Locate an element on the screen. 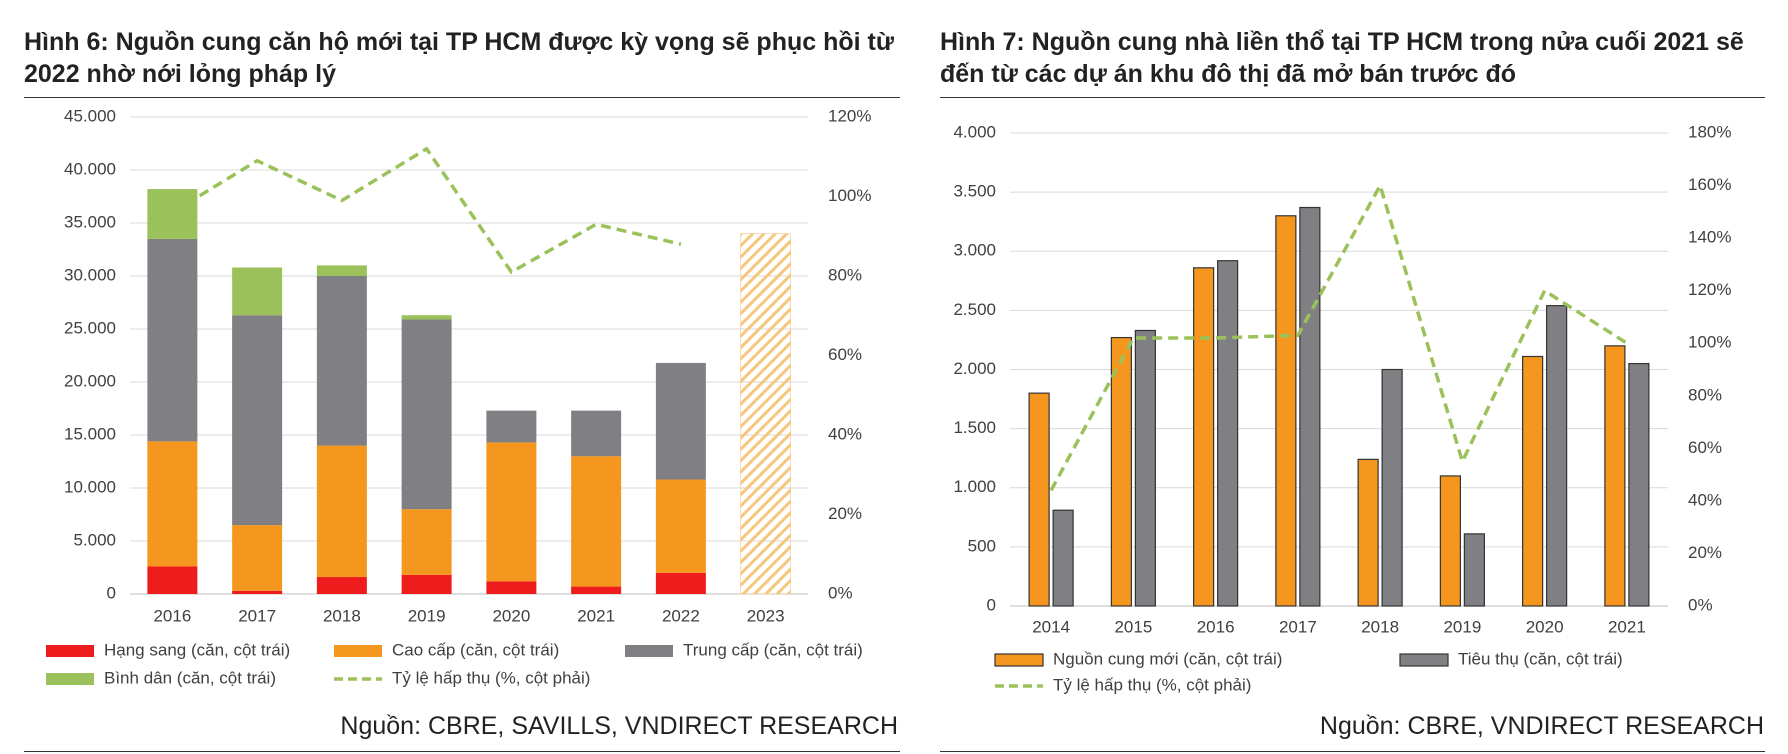  legend-label: Tiêu thụ (căn, cột trái) is located at coordinates (1540, 658).